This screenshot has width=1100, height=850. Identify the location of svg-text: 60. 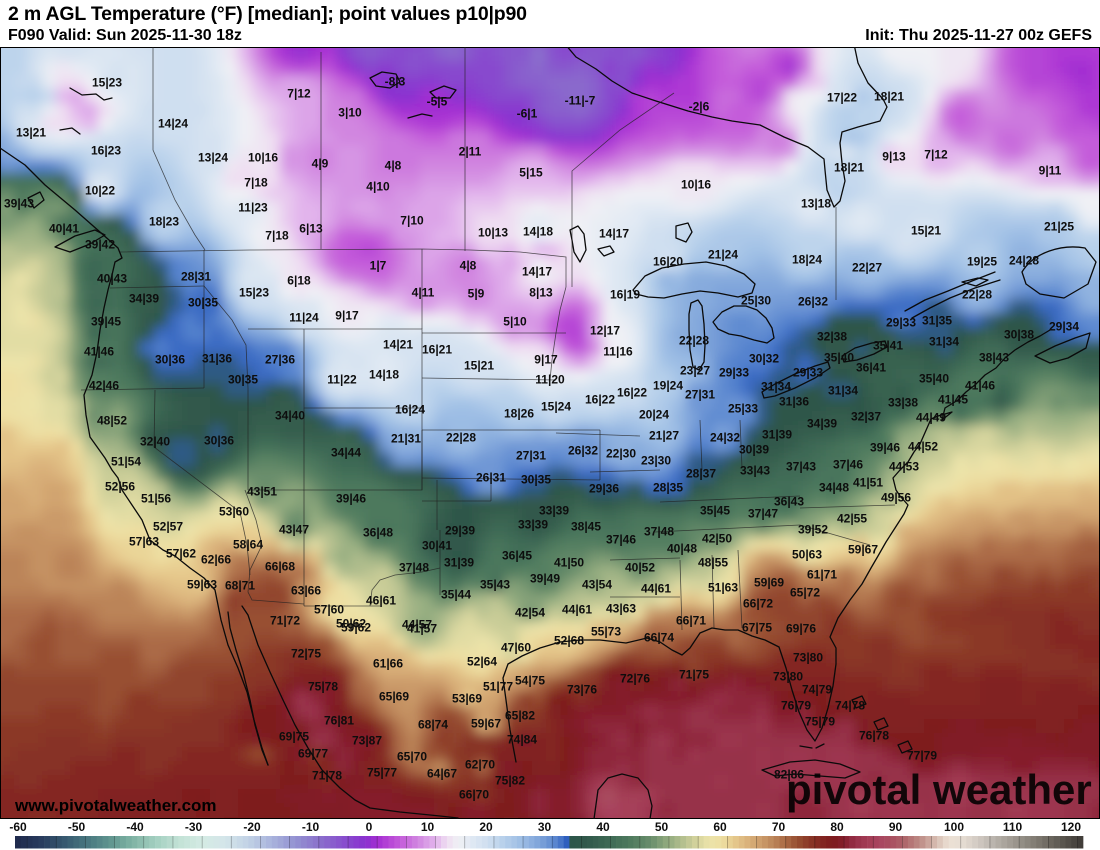
(720, 827).